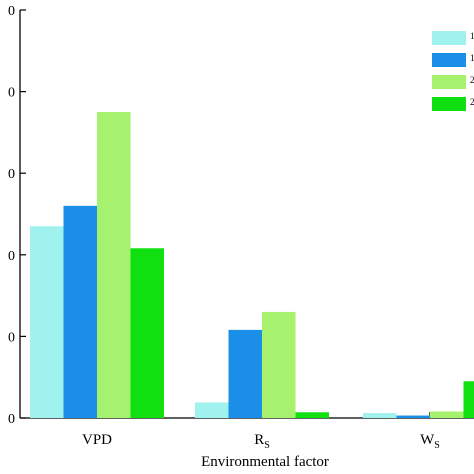  Describe the element at coordinates (430, 441) in the screenshot. I see `x-tick-label: WS` at that location.